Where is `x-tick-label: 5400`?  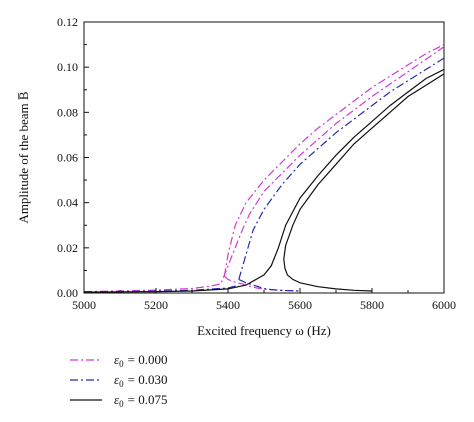 x-tick-label: 5400 is located at coordinates (228, 305).